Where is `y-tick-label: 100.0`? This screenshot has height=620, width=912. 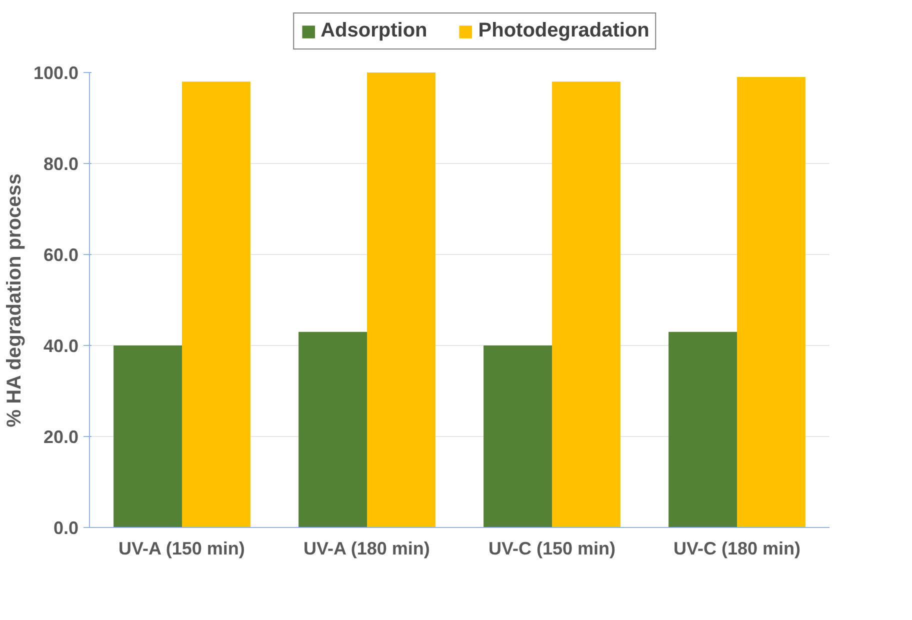 y-tick-label: 100.0 is located at coordinates (56, 73).